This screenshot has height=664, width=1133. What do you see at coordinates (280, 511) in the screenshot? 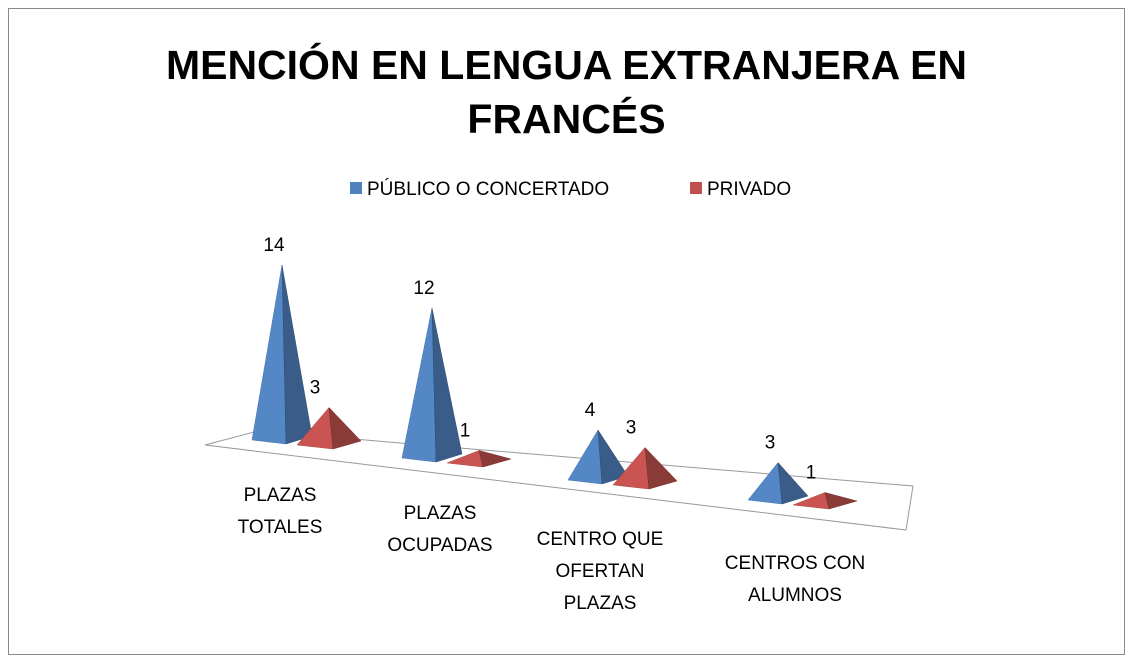
I see `x-tick-label: PLAZAS TOTALES` at bounding box center [280, 511].